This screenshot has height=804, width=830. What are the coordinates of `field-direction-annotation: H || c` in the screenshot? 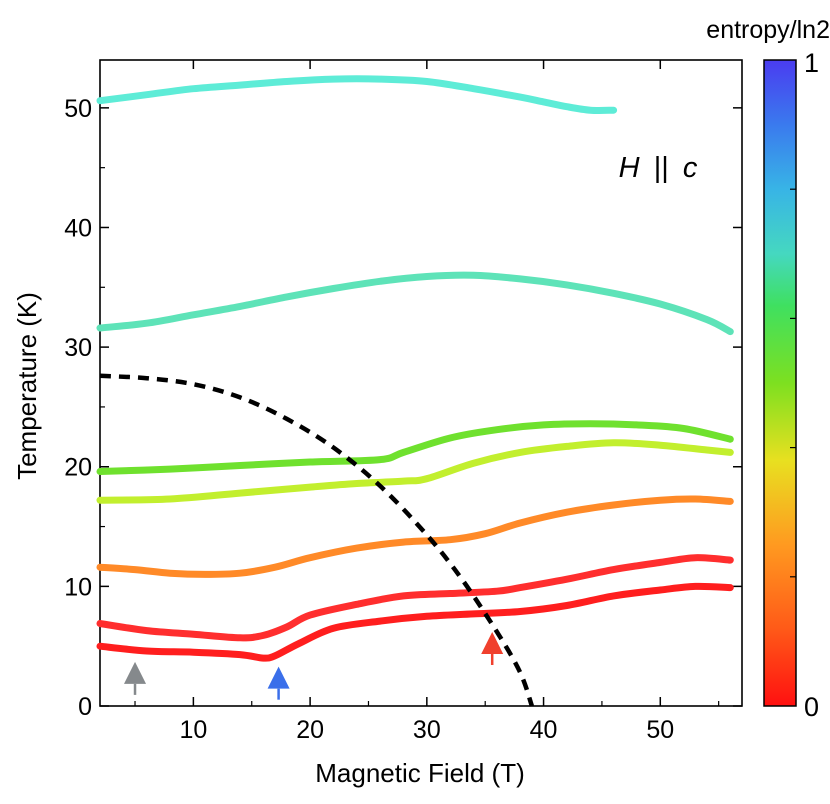 It's located at (658, 168).